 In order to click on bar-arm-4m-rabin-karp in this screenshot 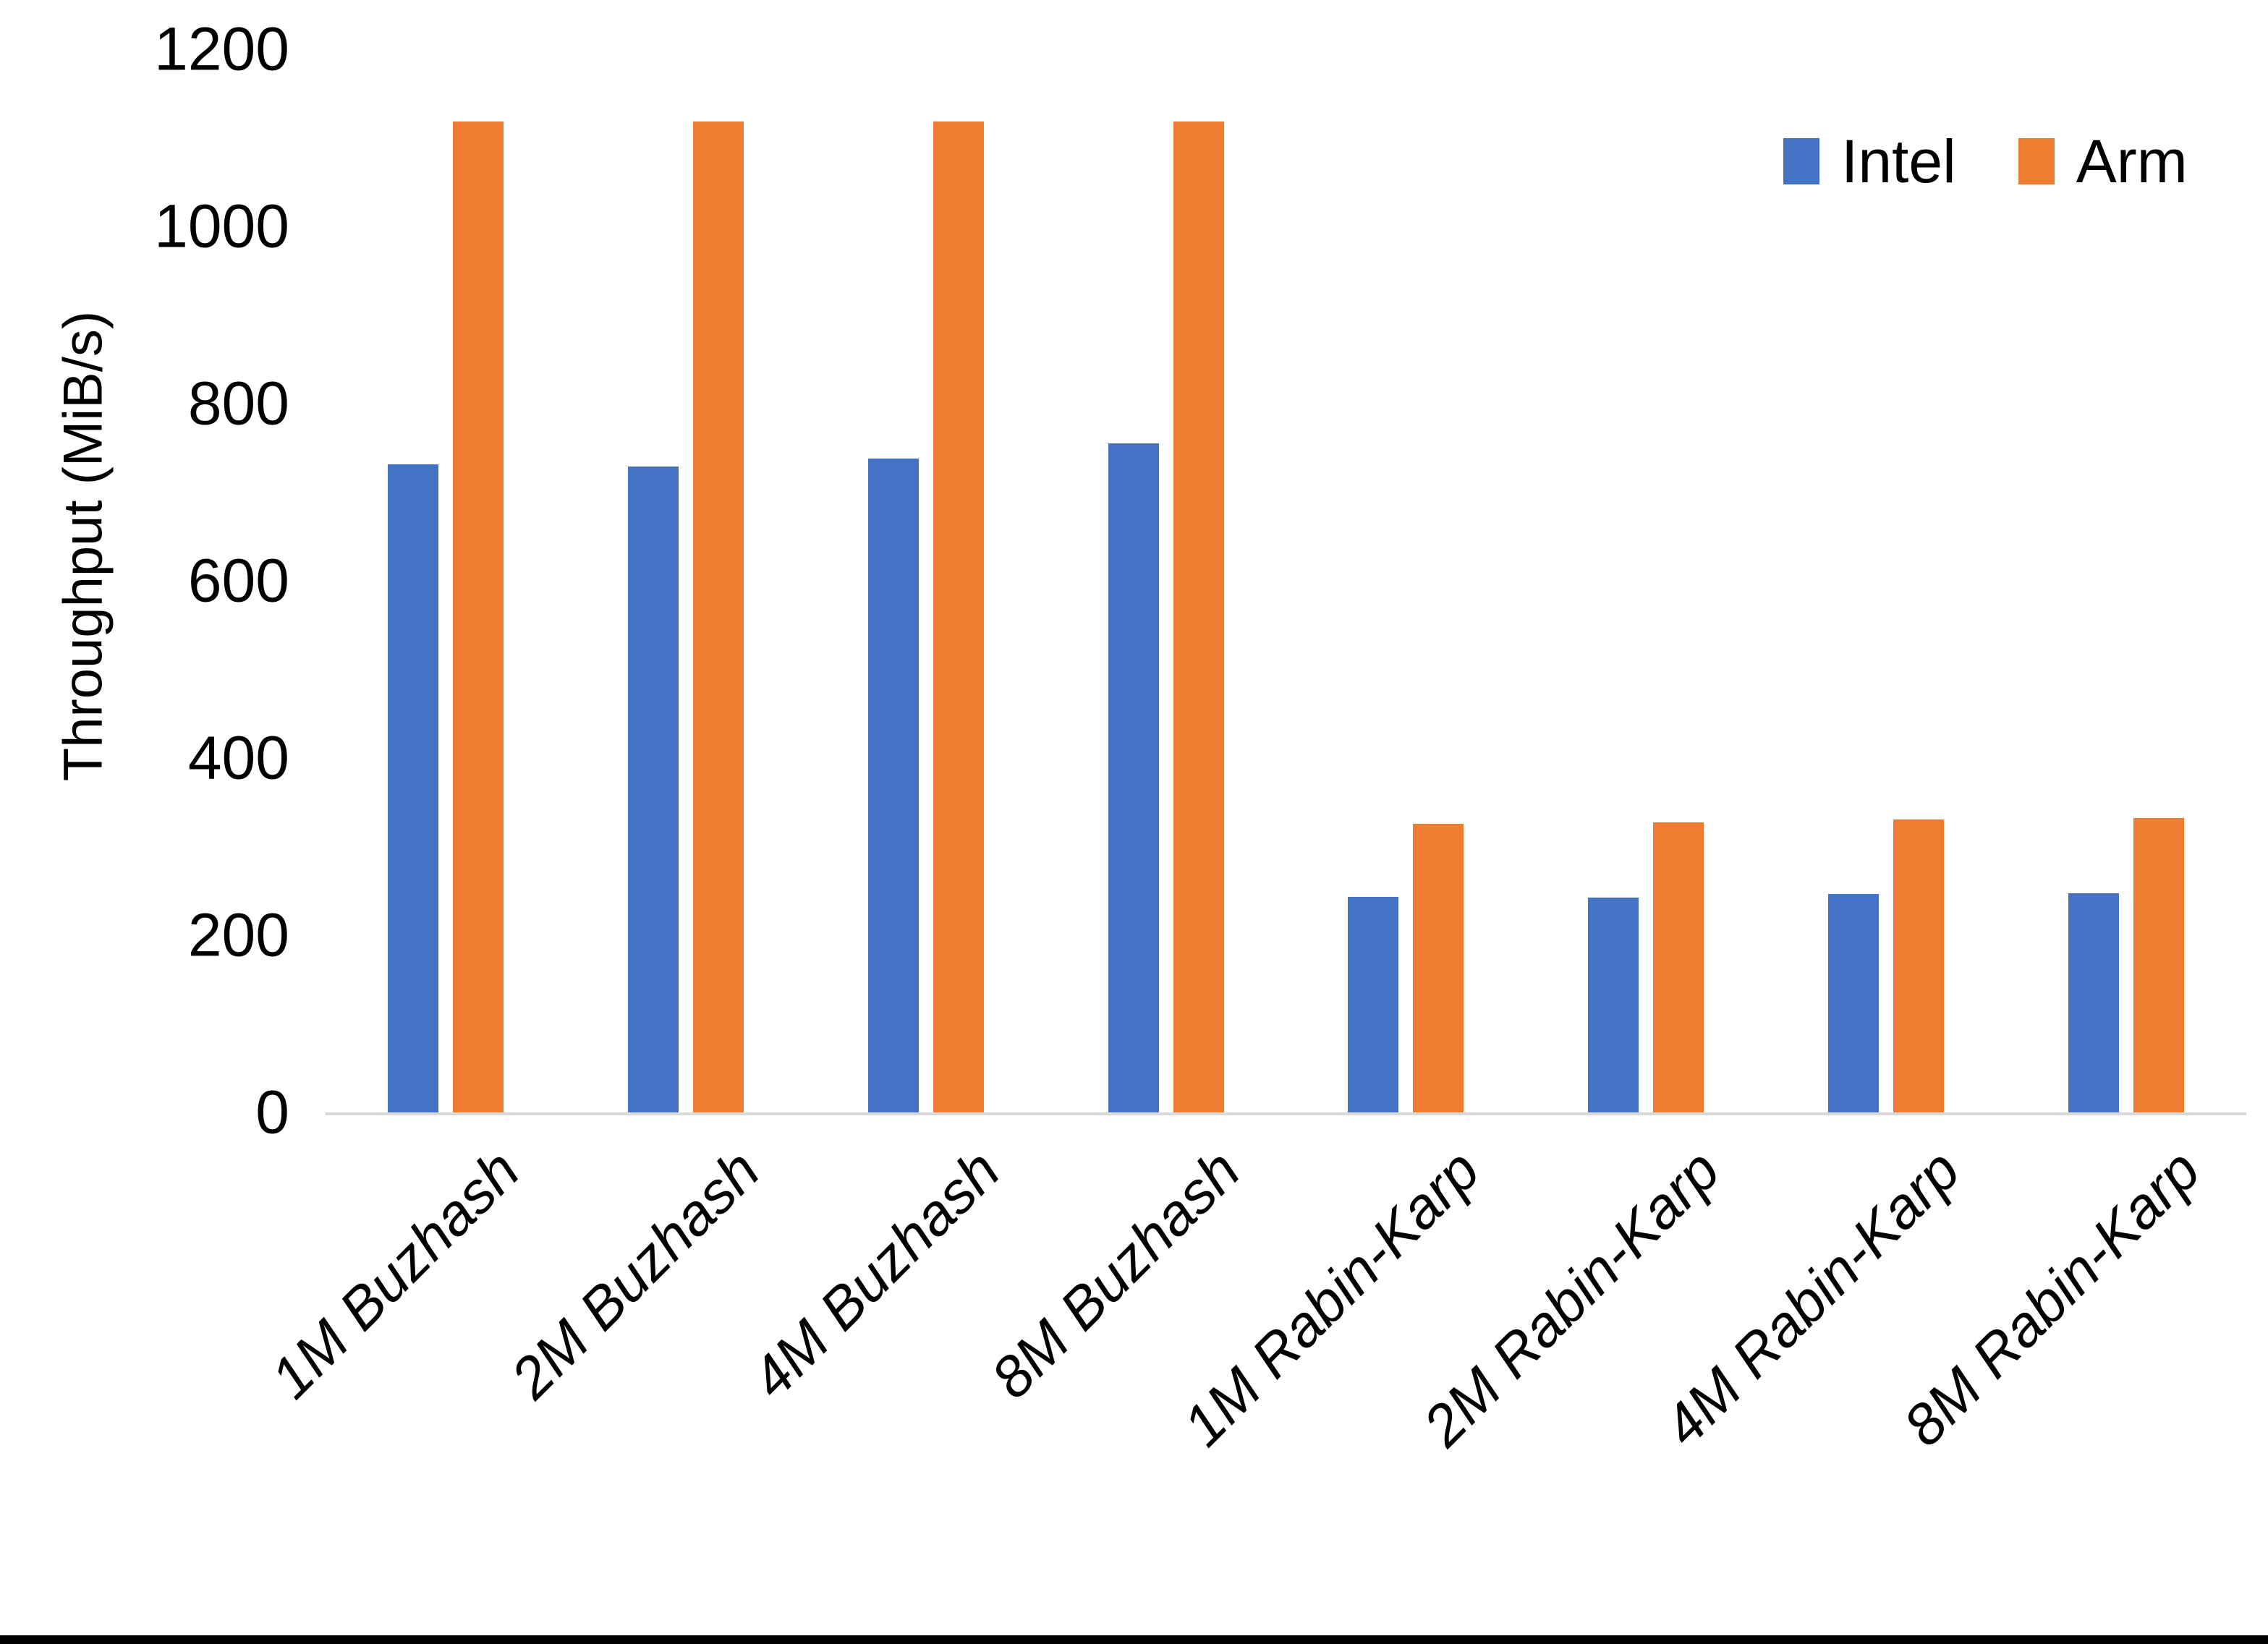, I will do `click(1919, 966)`.